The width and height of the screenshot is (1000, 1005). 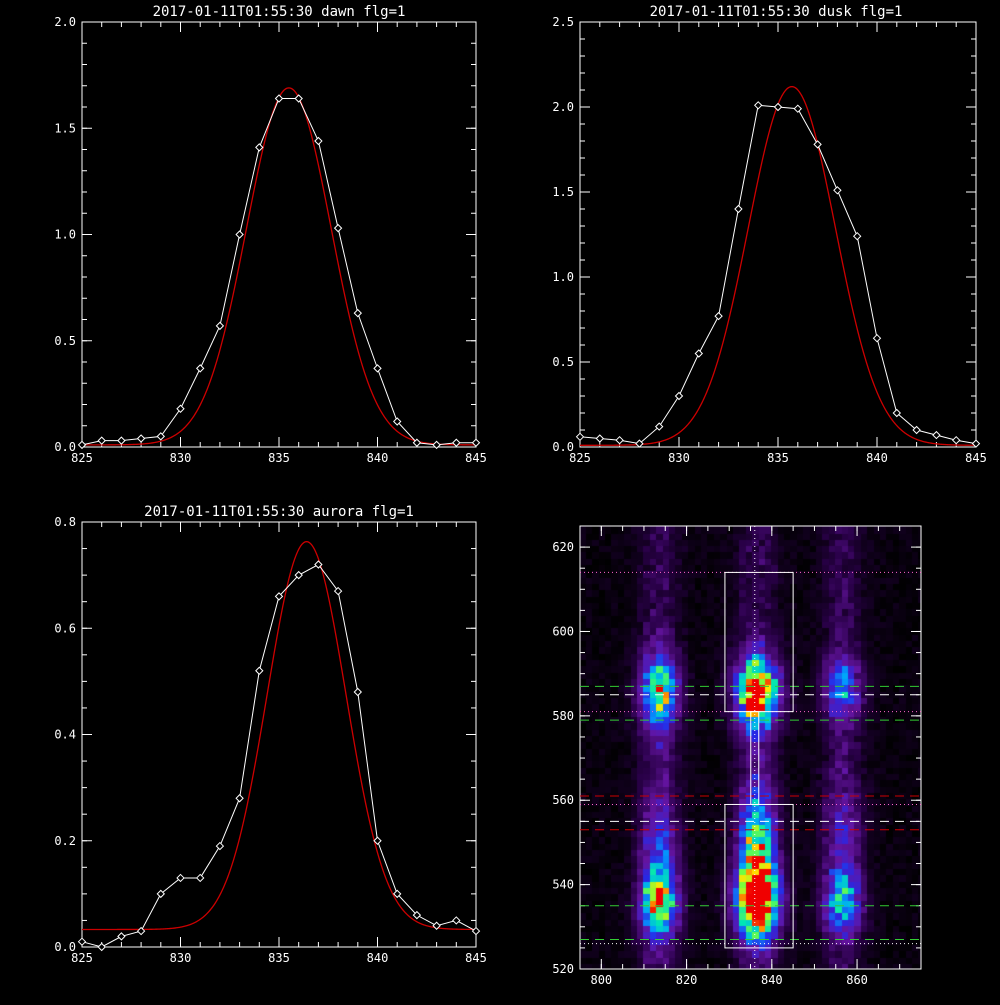 What do you see at coordinates (279, 958) in the screenshot?
I see `panel-2-xtick-label: 835` at bounding box center [279, 958].